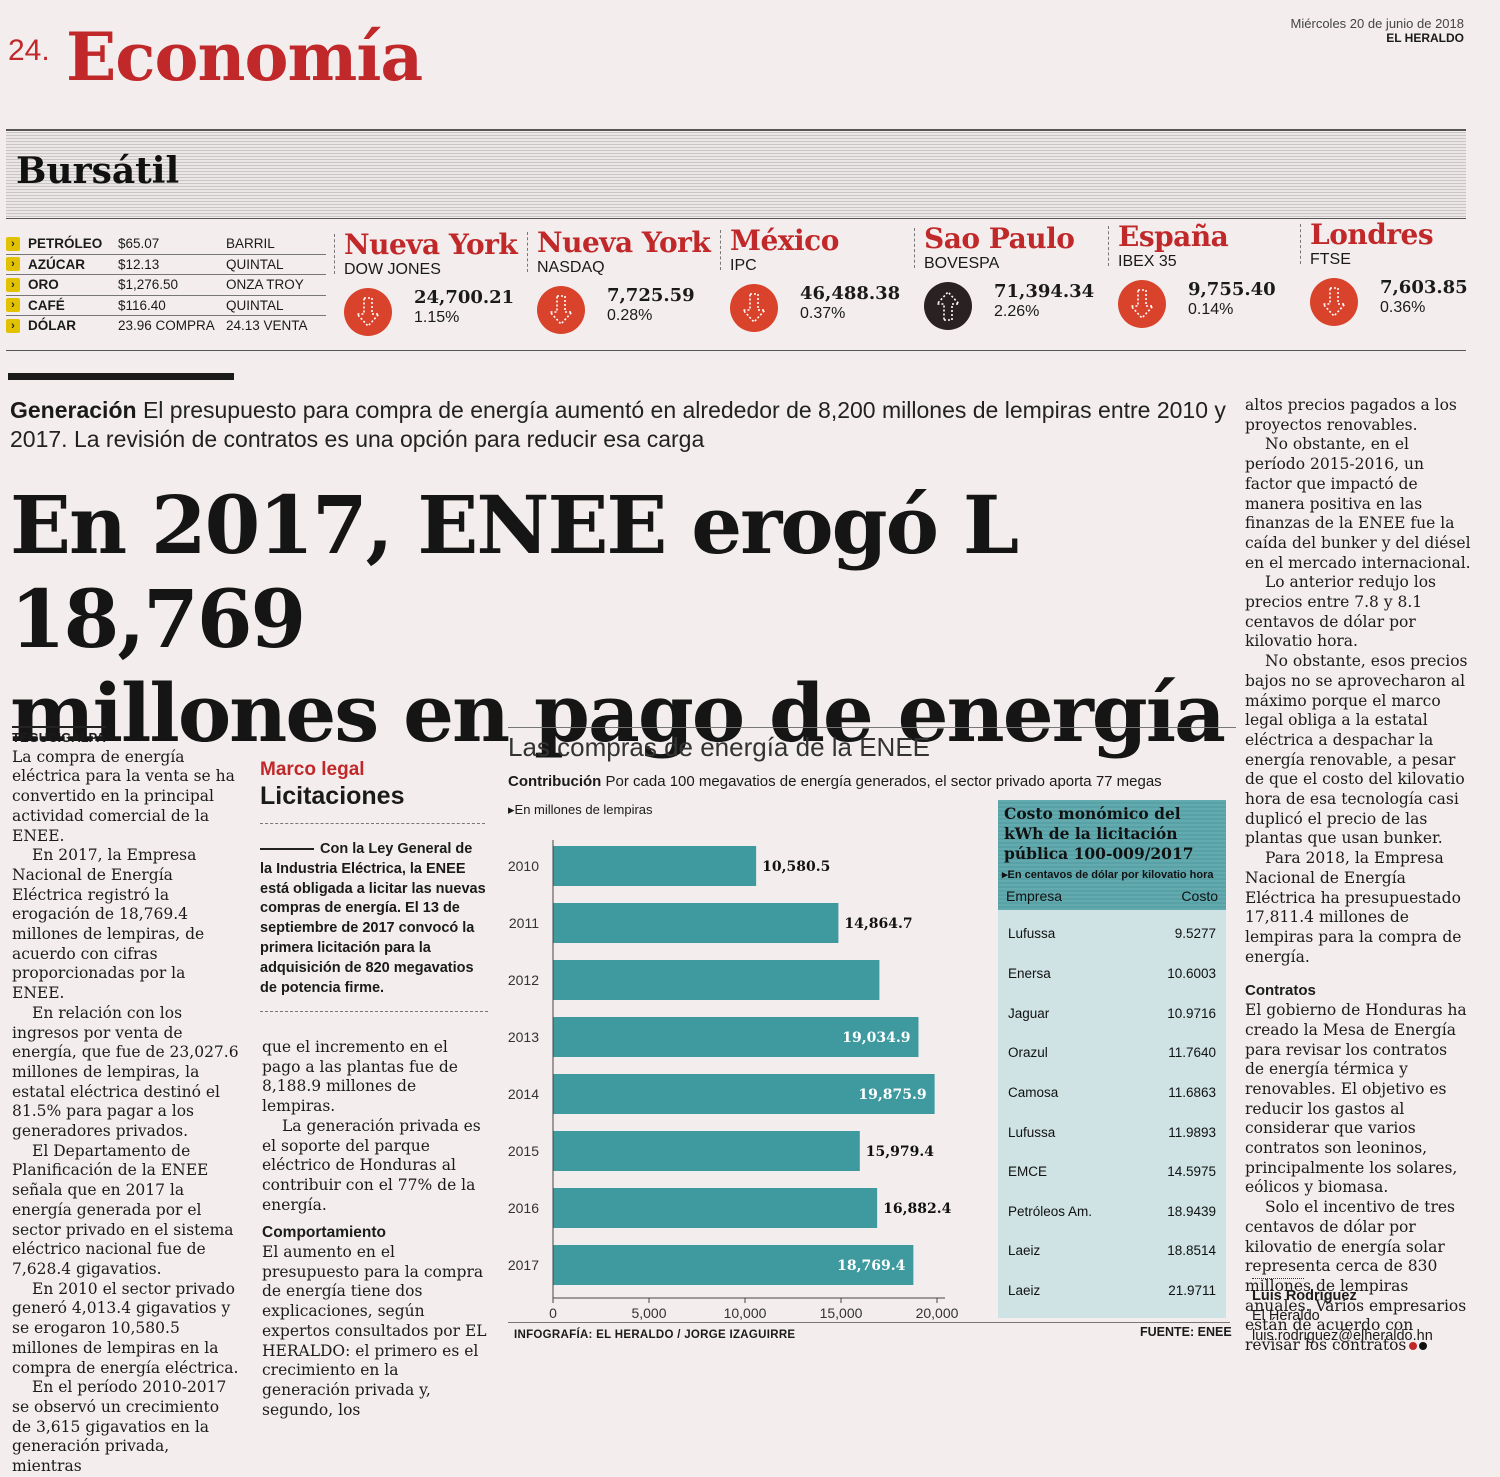  Describe the element at coordinates (166, 265) in the screenshot. I see `commodity-row: › AZÚCAR $12.13 QUINTAL` at that location.